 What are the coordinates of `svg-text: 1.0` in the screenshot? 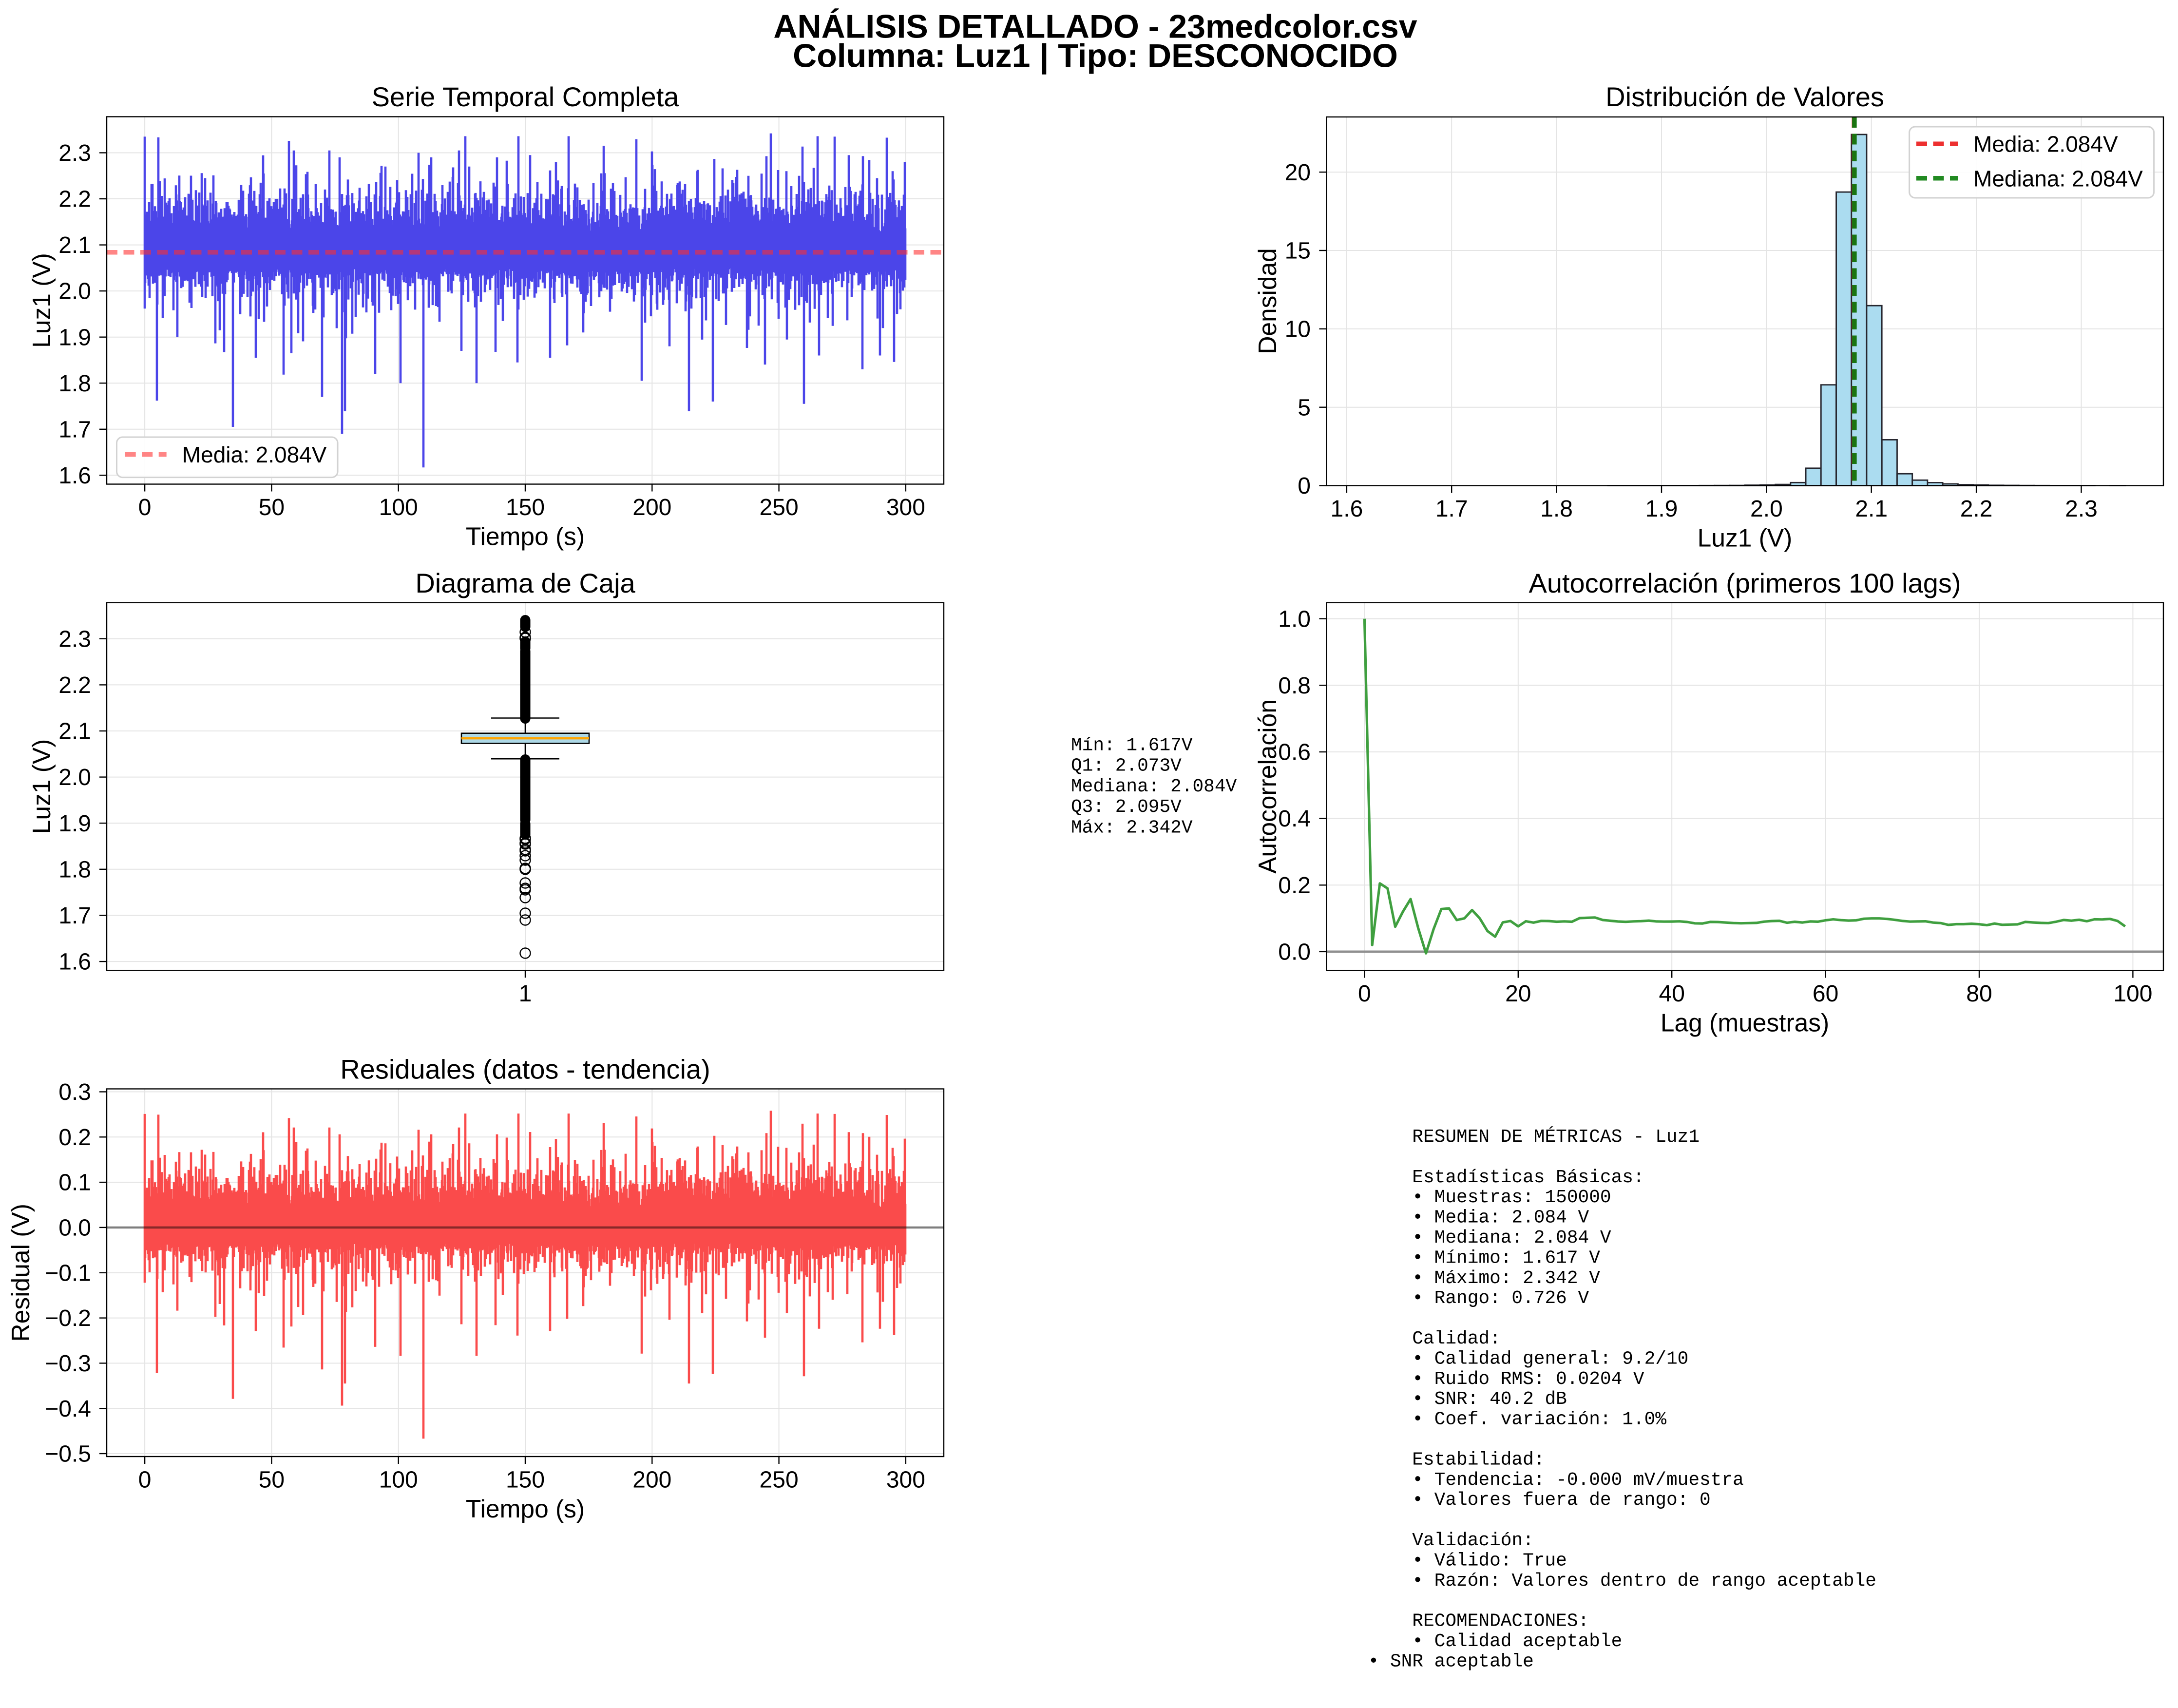 It's located at (1295, 619).